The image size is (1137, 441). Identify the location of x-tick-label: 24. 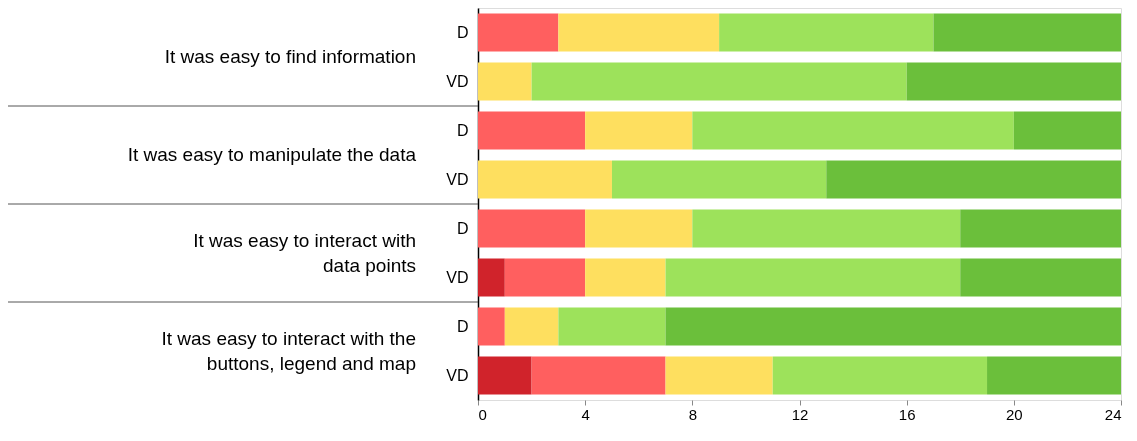
(1113, 414).